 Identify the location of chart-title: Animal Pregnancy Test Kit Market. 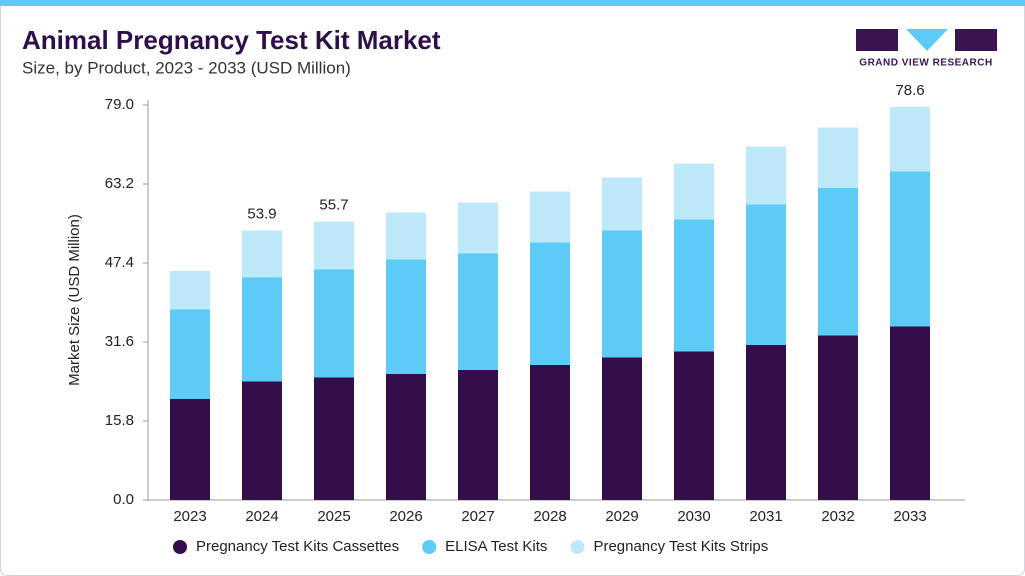
(231, 40).